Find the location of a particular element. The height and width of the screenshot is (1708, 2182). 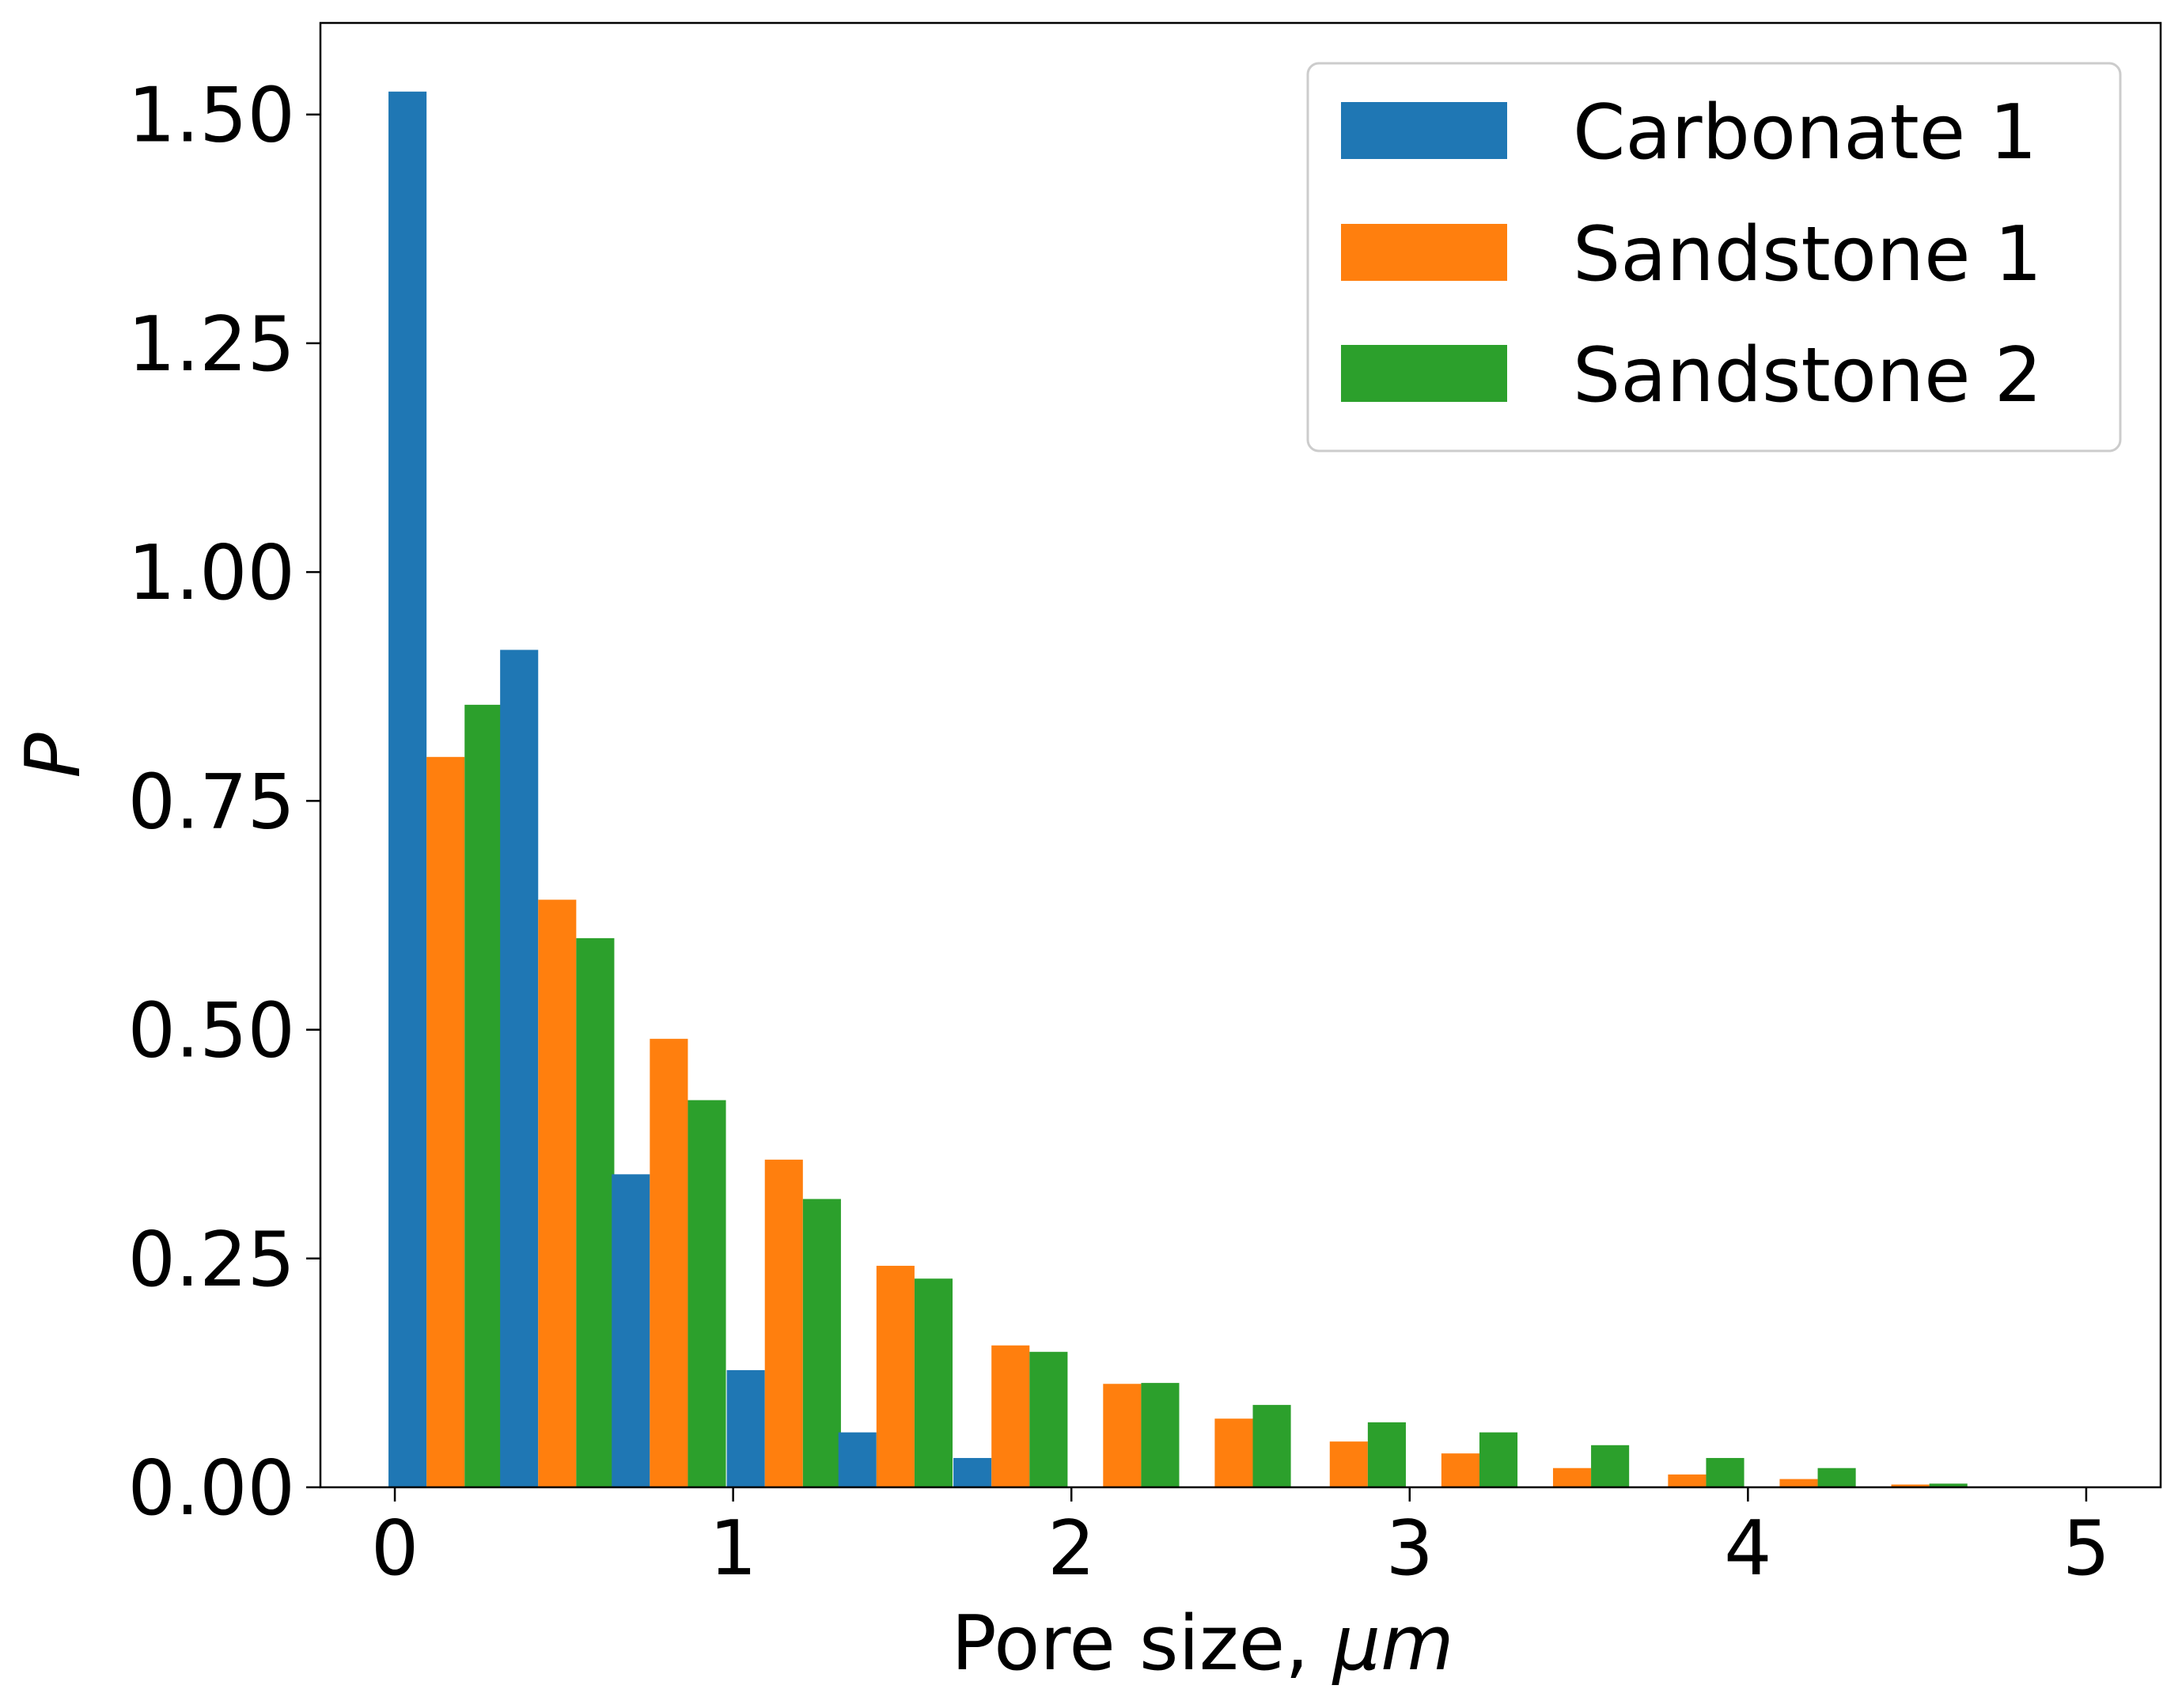

x-tick-label-0: 0 is located at coordinates (395, 1549).